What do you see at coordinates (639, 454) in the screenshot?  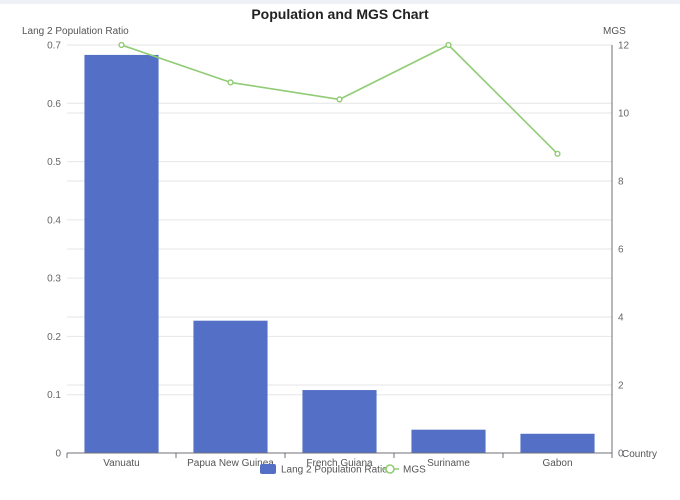 I see `x-axis-name: Country` at bounding box center [639, 454].